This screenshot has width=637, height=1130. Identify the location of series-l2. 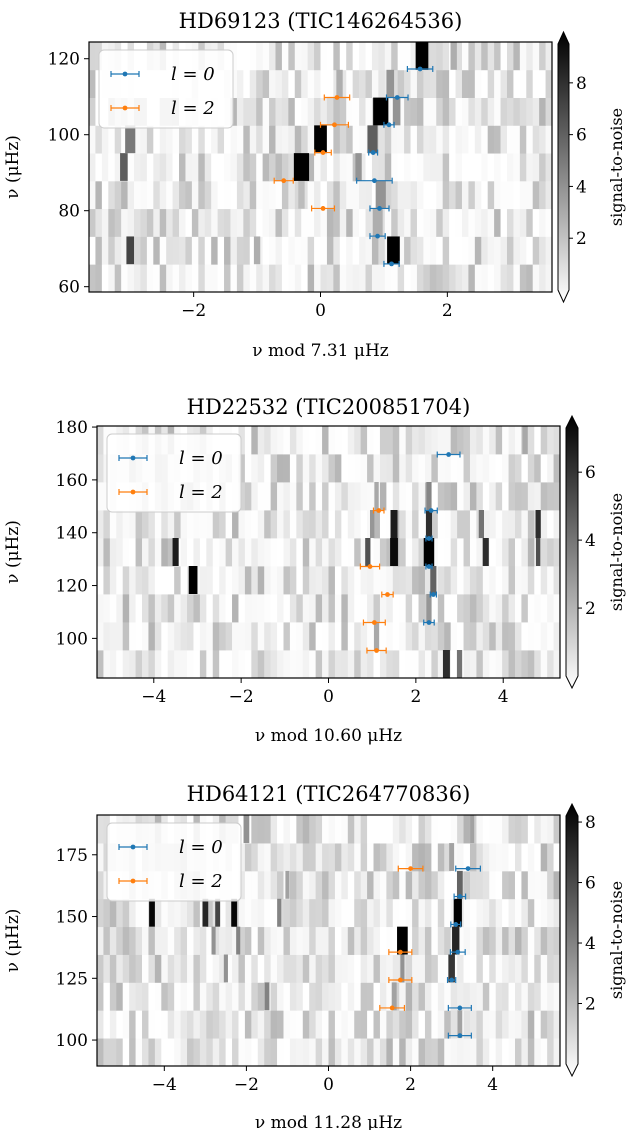
(376, 580).